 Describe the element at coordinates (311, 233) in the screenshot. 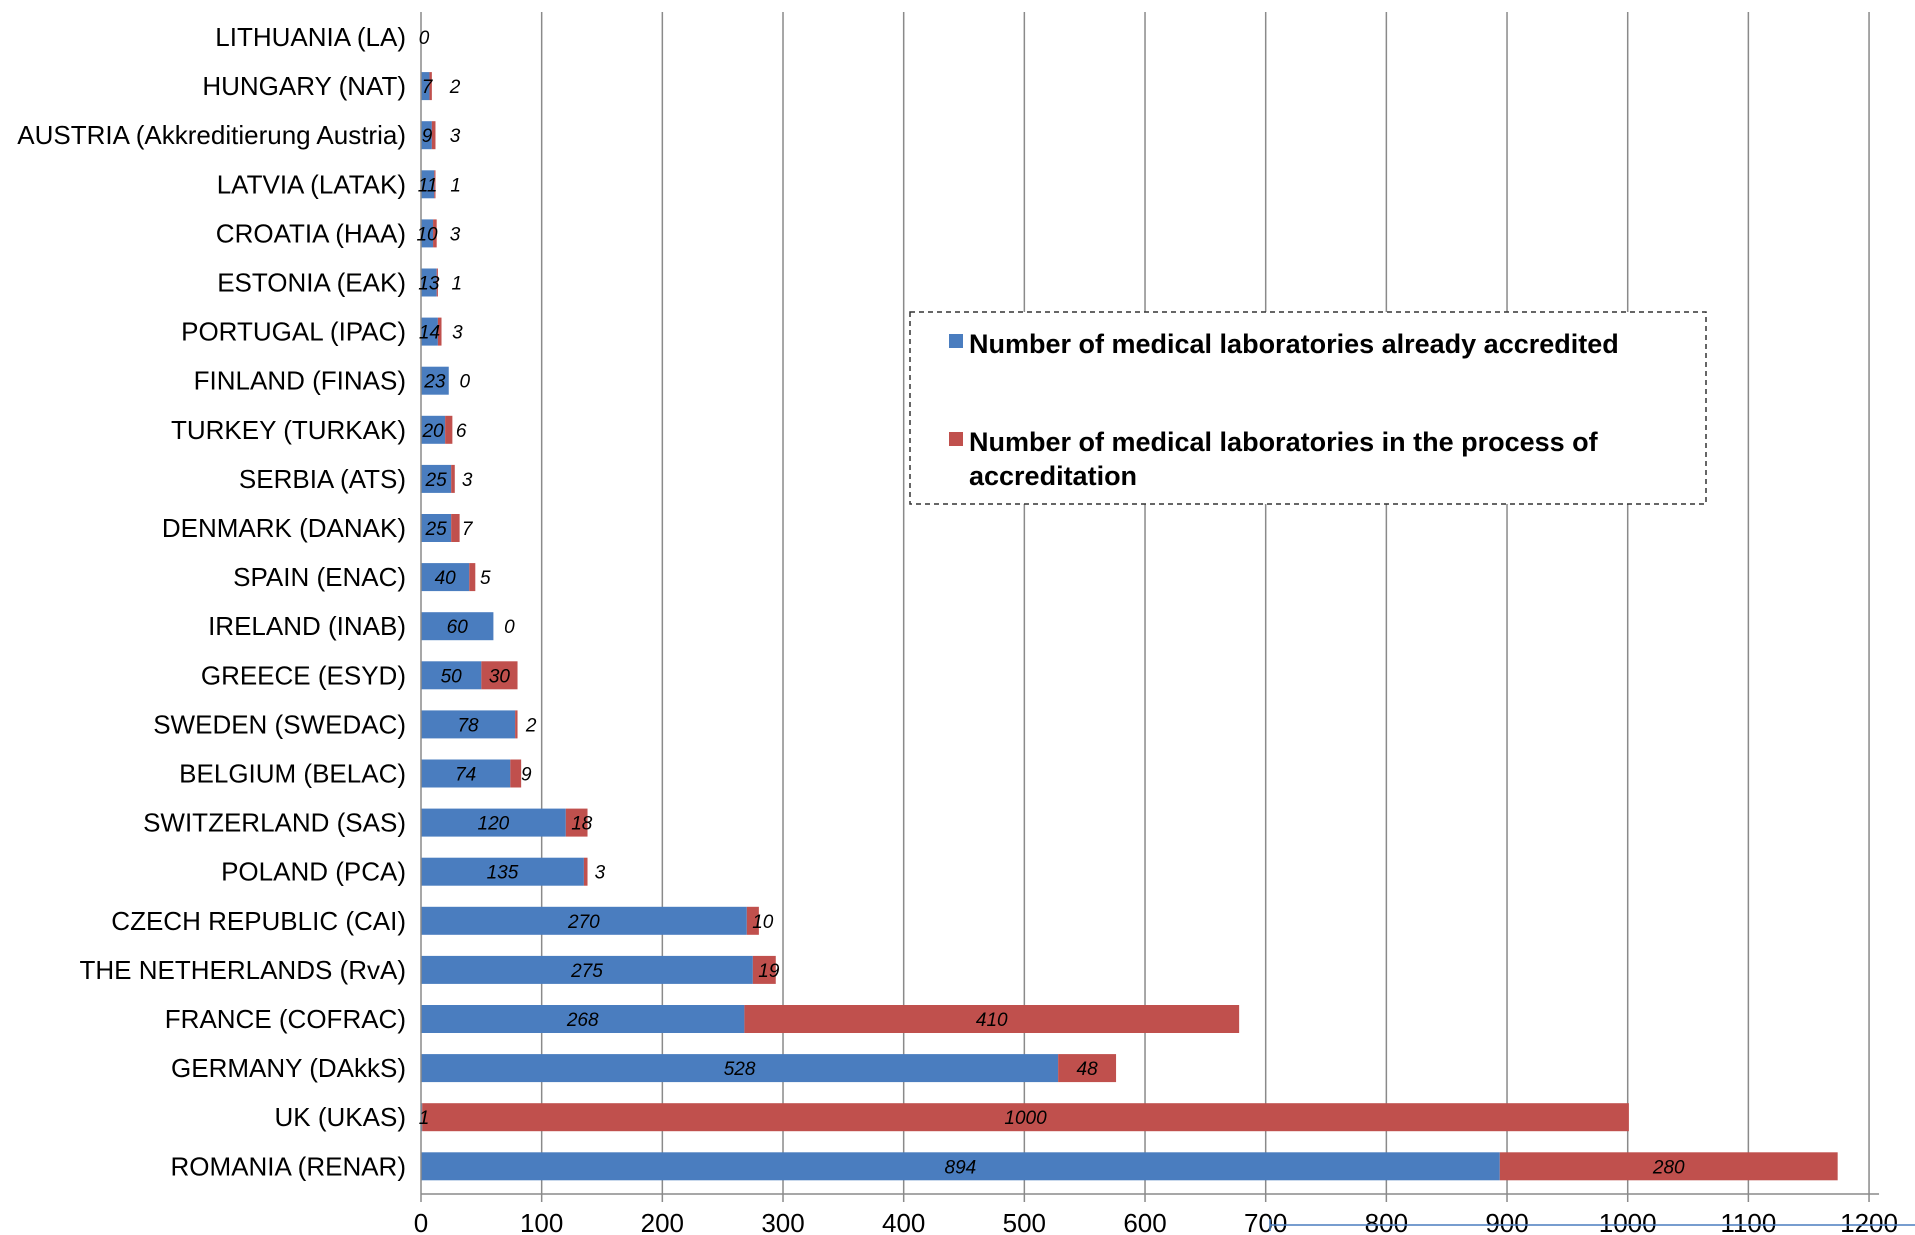

I see `category-label: CROATIA (HAA)` at that location.